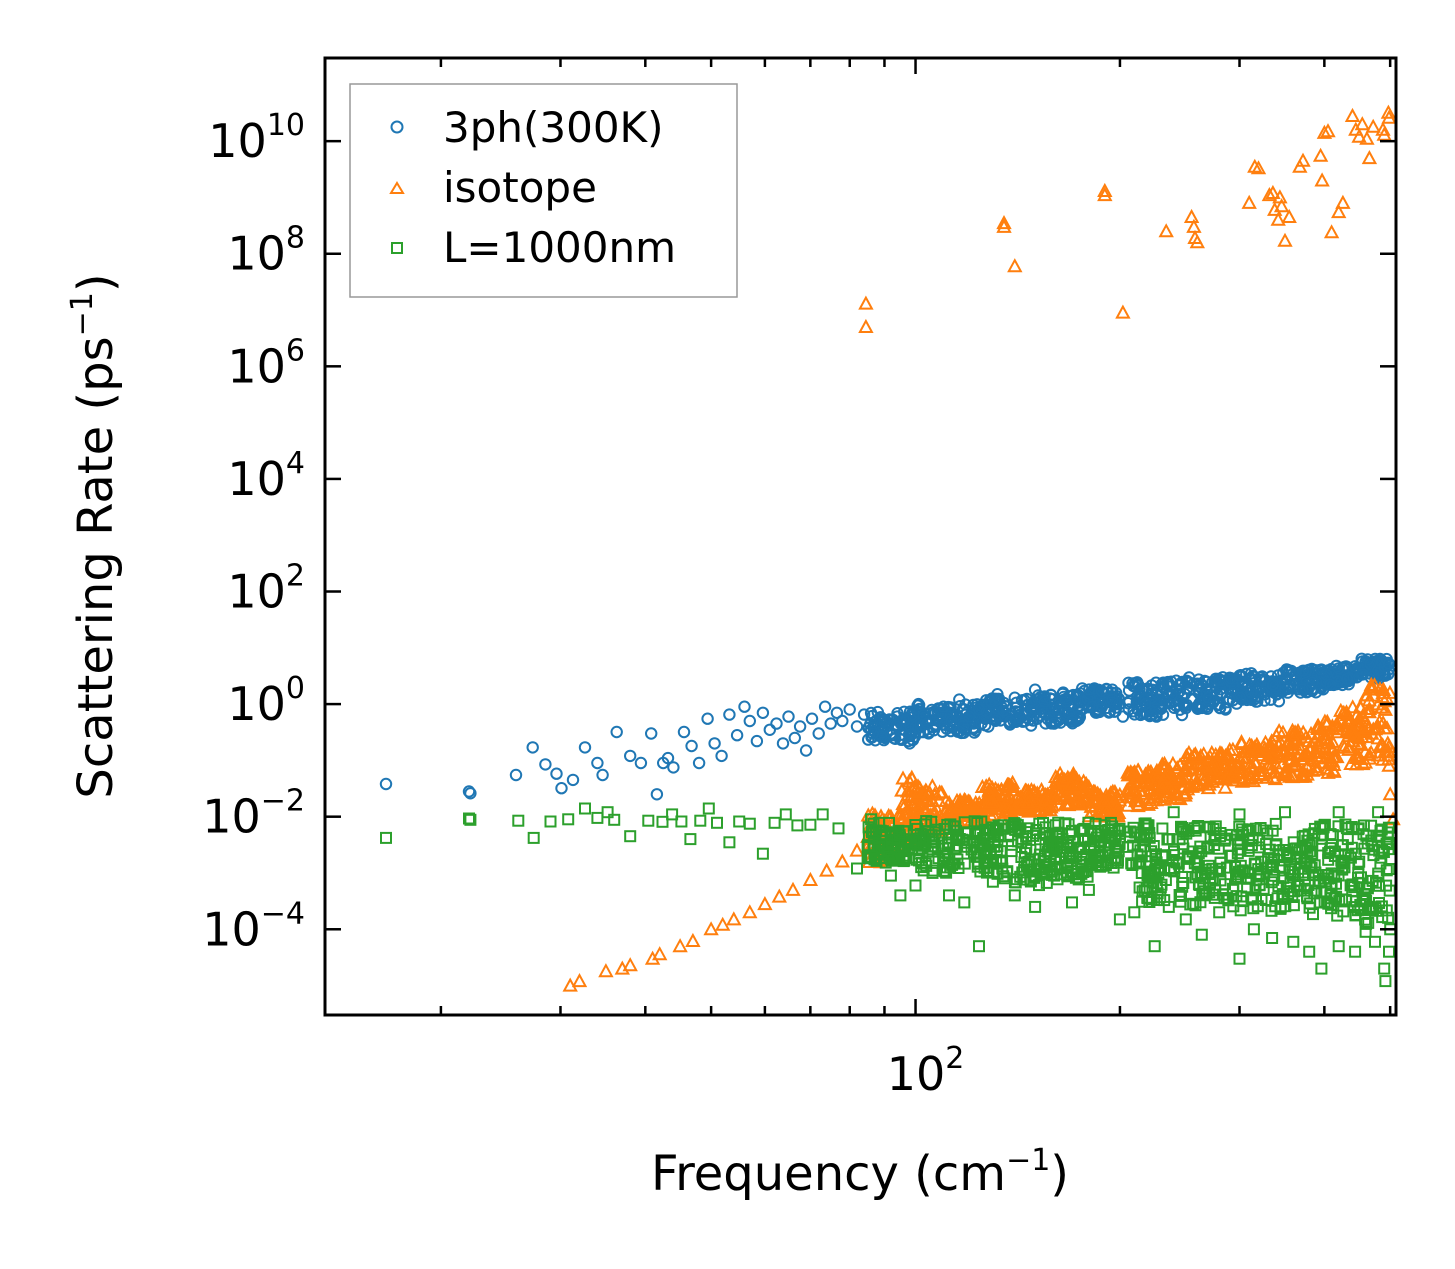 This screenshot has width=1455, height=1269. I want to click on data-point-3ph-300k--79, so click(871, 713).